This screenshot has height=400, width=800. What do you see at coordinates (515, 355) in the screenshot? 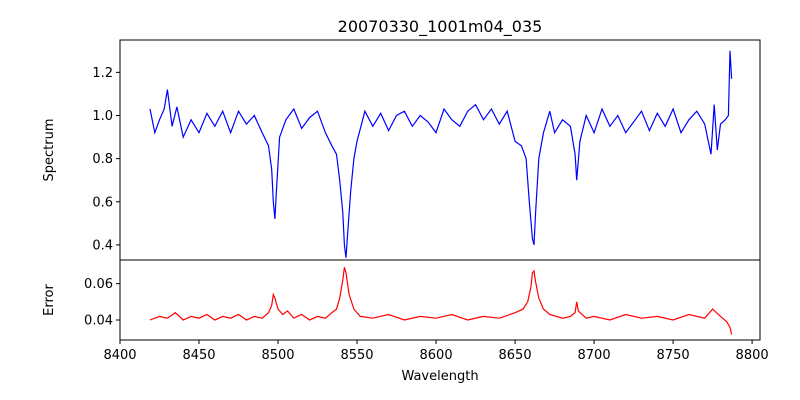
I see `x-tick-label: 8650` at bounding box center [515, 355].